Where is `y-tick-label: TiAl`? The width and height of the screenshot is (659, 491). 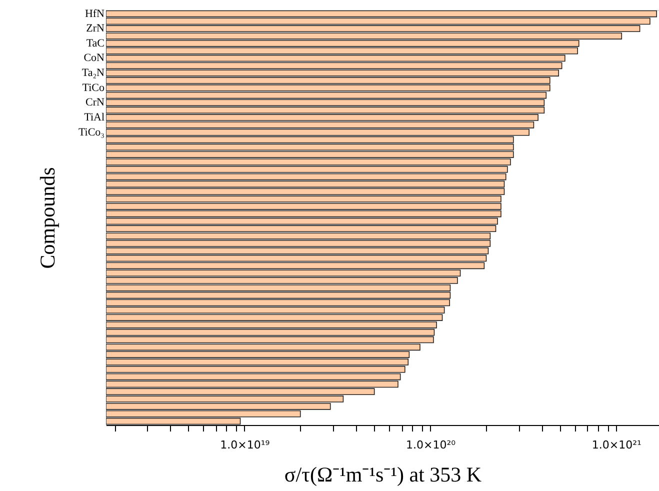 y-tick-label: TiAl is located at coordinates (94, 117).